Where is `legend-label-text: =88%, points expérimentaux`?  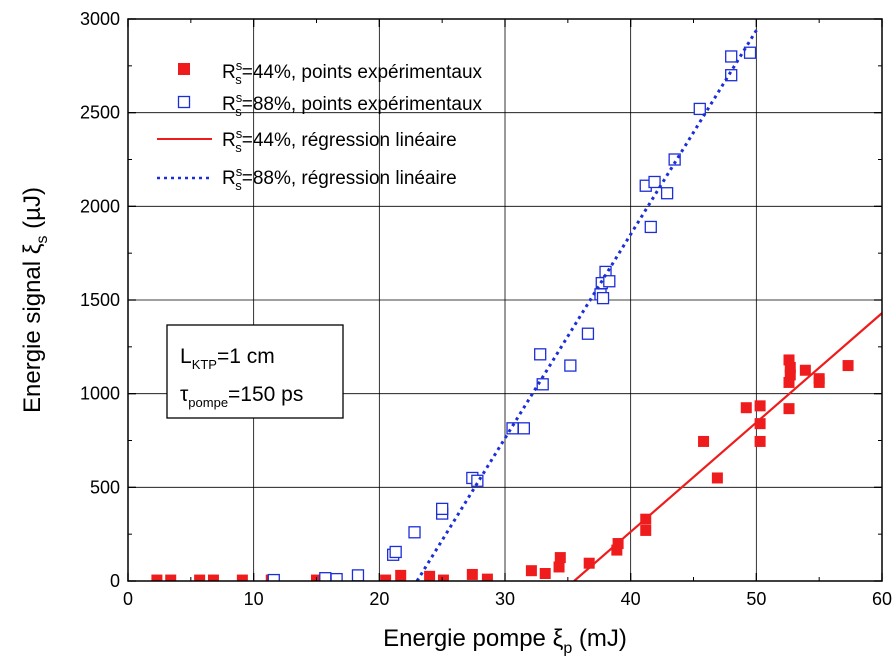
legend-label-text: =88%, points expérimentaux is located at coordinates (362, 104).